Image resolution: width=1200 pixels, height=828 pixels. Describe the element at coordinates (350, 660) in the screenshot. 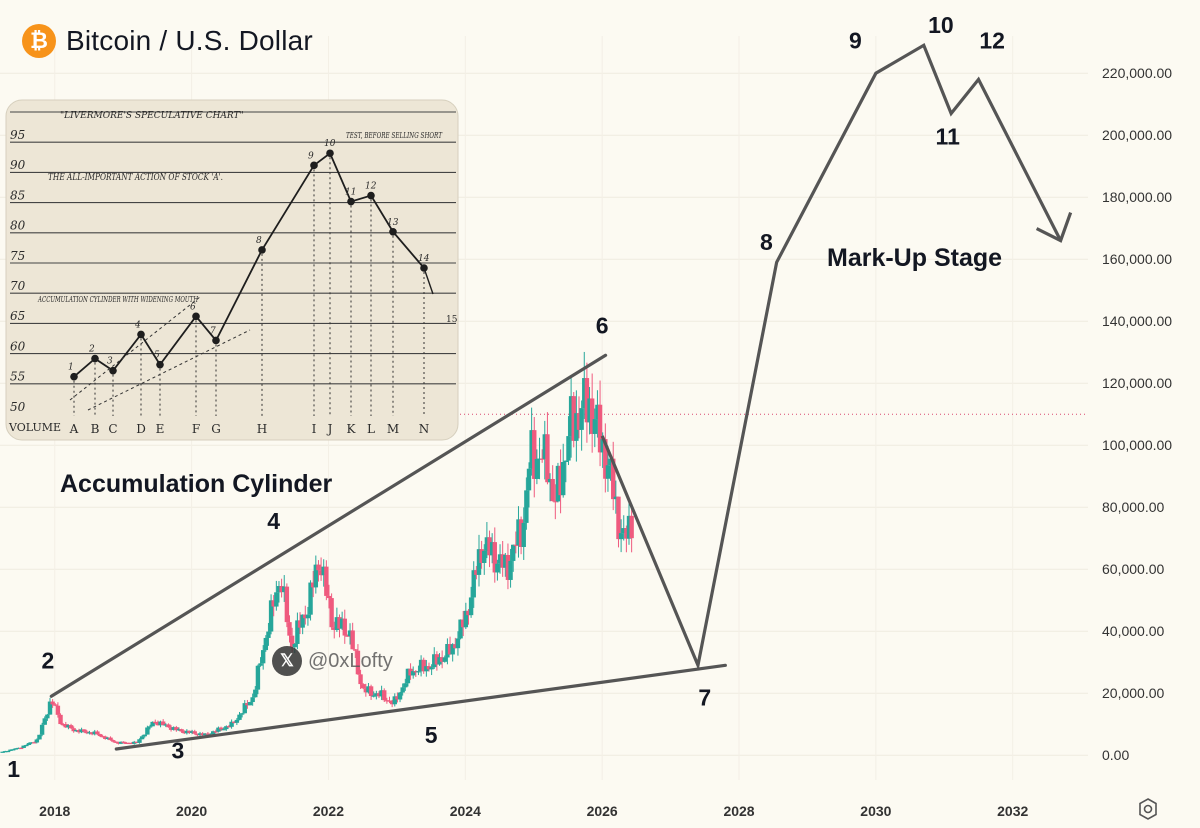

I see `watermark-handle: @0xLofty` at that location.